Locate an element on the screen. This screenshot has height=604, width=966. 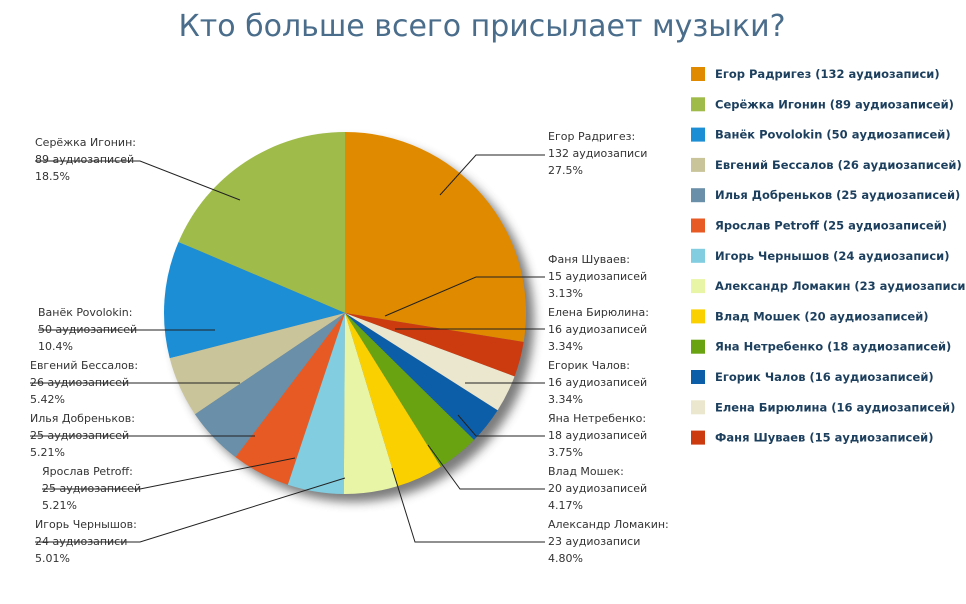
slice-count: 132 аудиозаписи is located at coordinates (597, 153).